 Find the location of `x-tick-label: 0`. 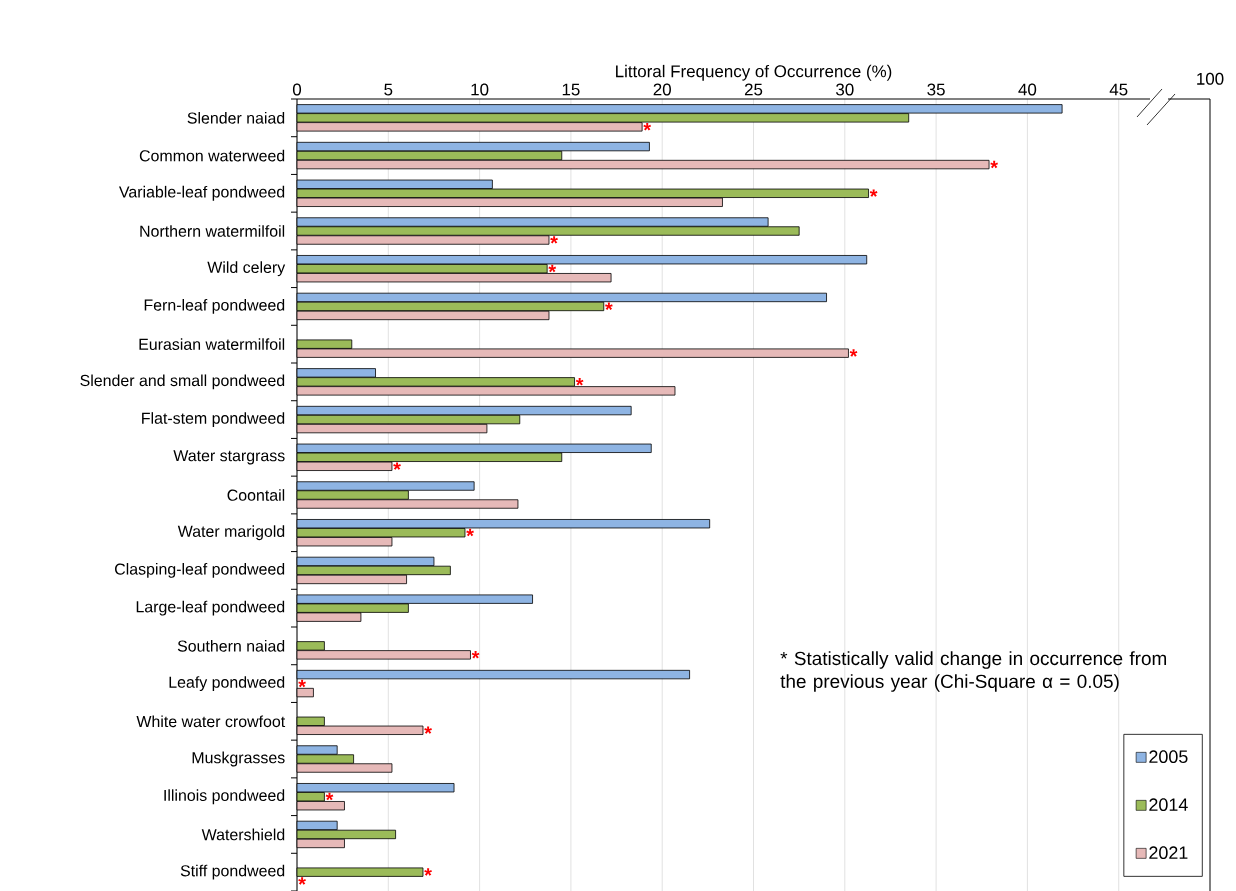

x-tick-label: 0 is located at coordinates (297, 89).